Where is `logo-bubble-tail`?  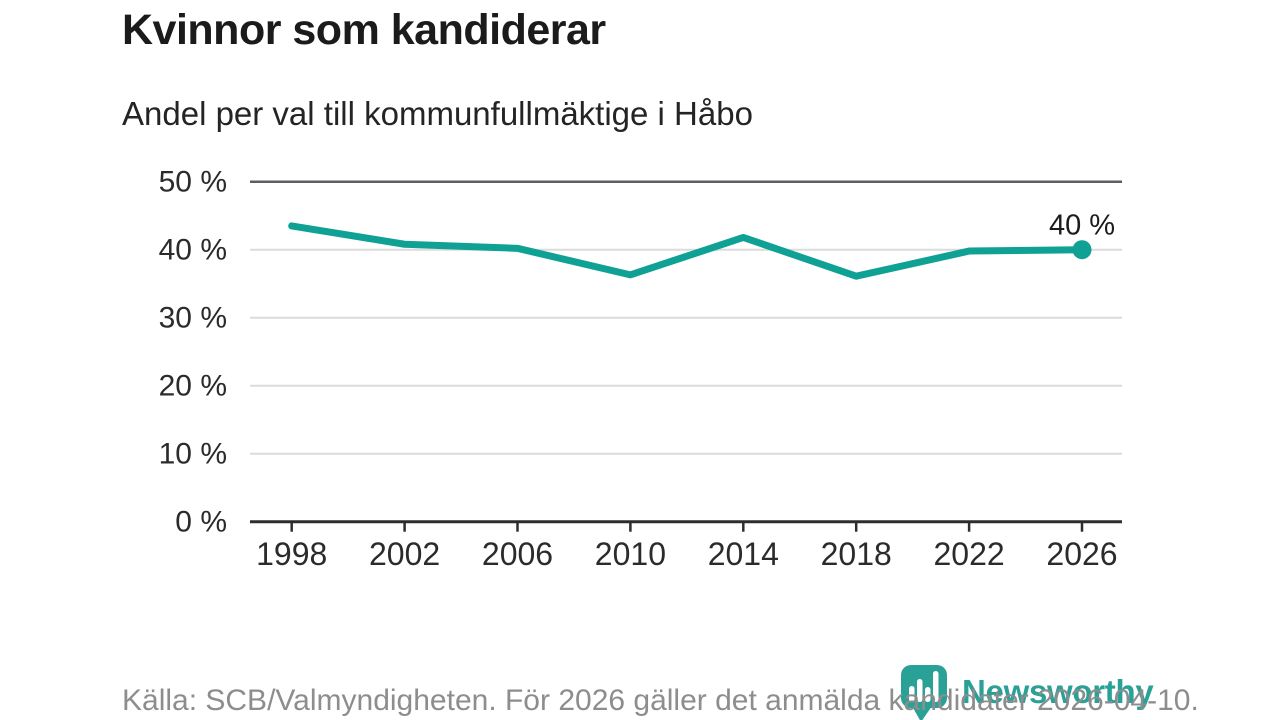 logo-bubble-tail is located at coordinates (922, 713).